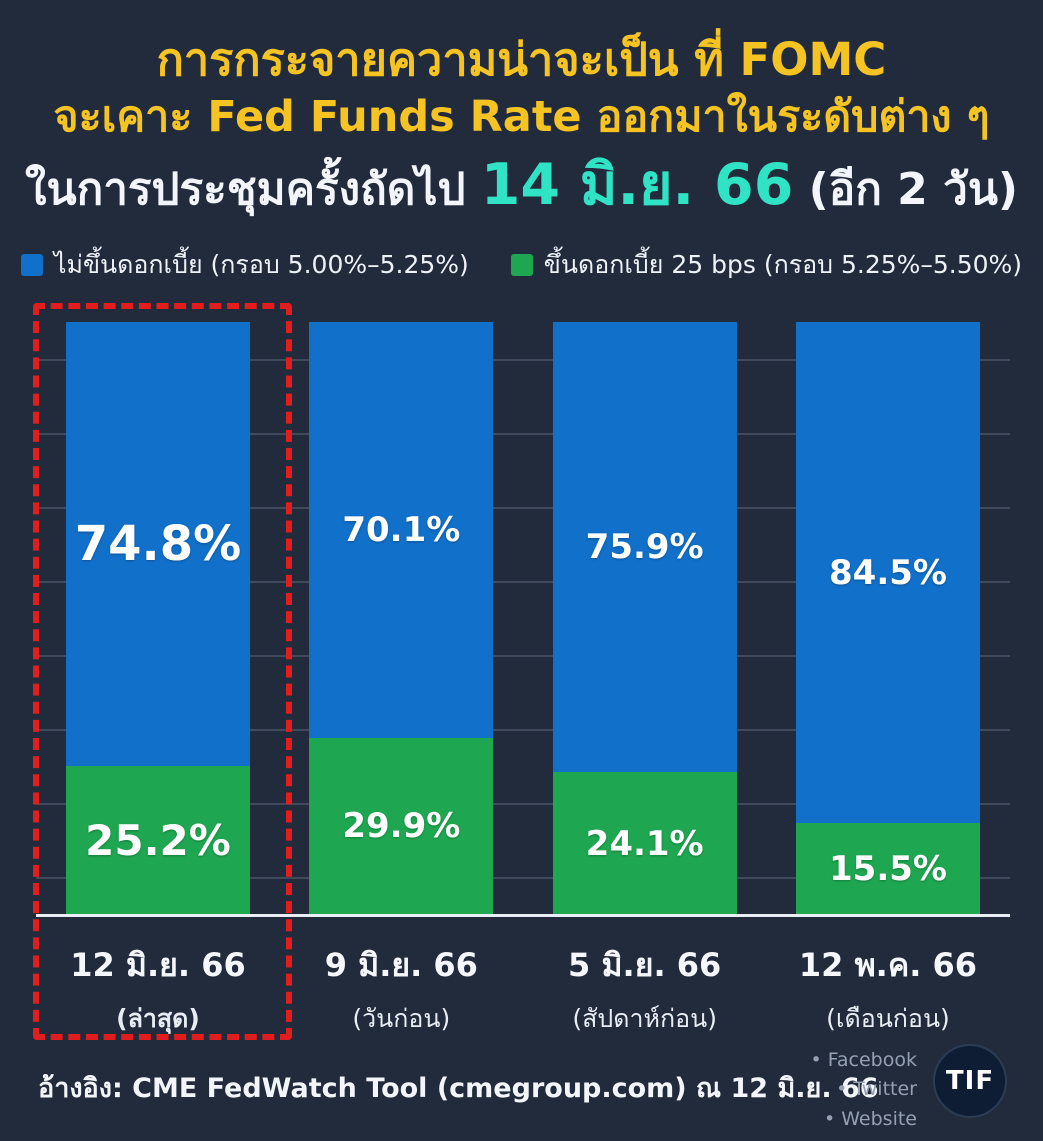 Image resolution: width=1043 pixels, height=1141 pixels. I want to click on bar-value-label: 15.5%, so click(888, 869).